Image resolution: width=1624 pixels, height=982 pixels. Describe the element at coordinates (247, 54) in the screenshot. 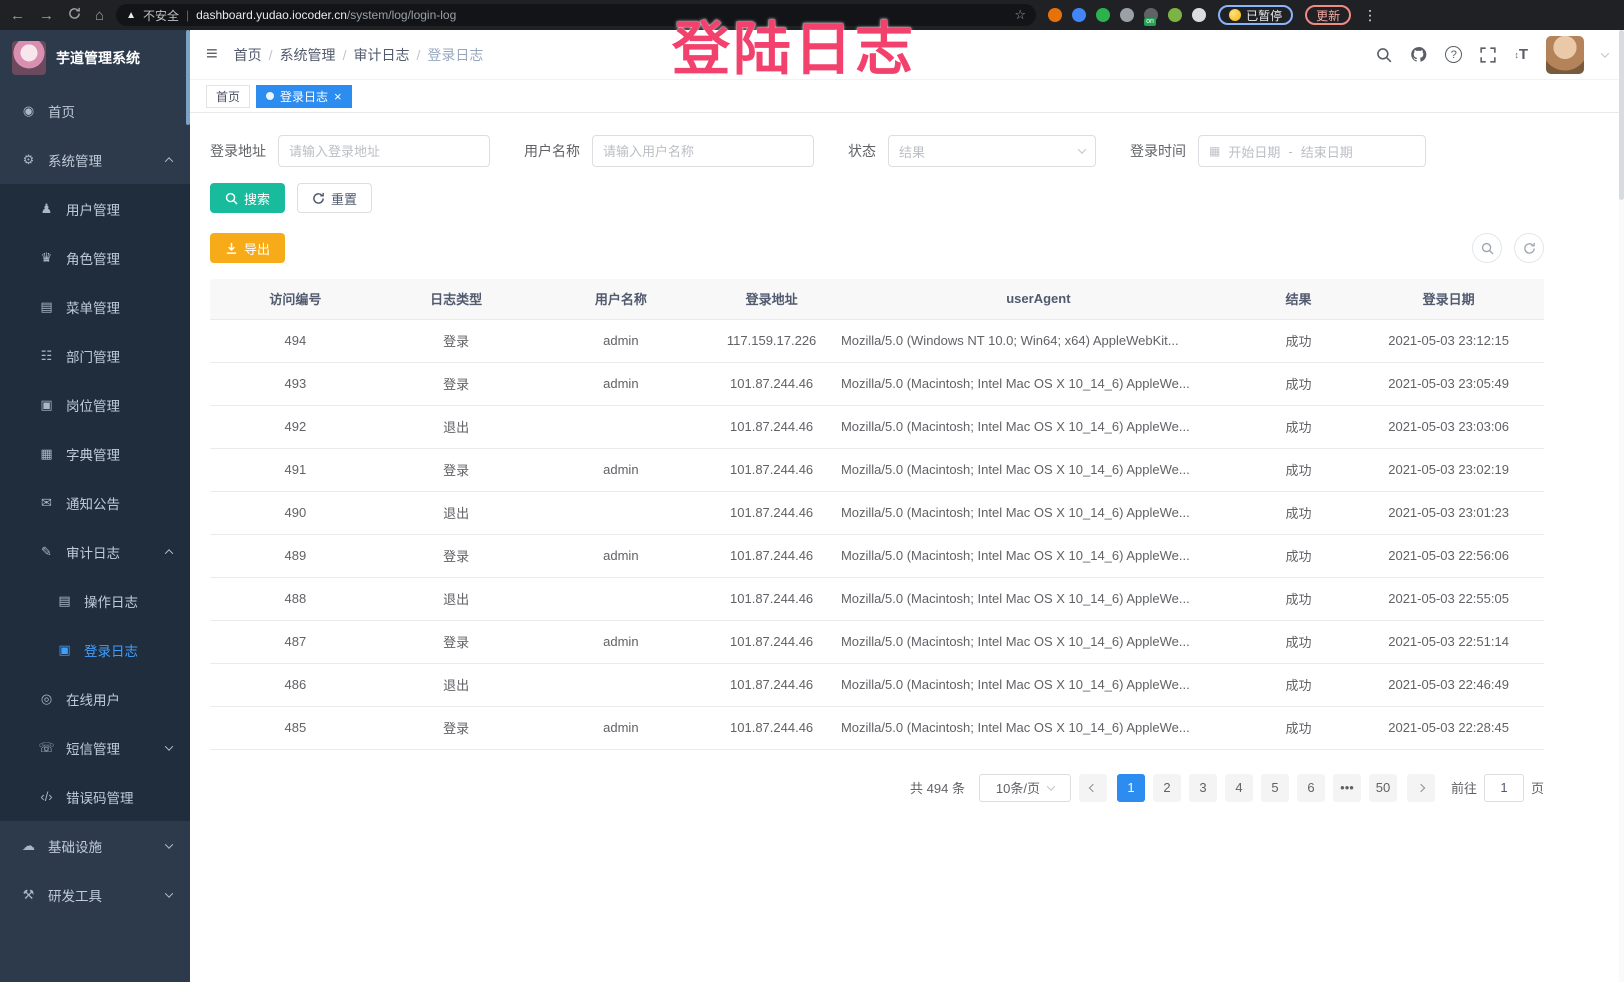

I see `breadcrumb-item: 首页` at that location.